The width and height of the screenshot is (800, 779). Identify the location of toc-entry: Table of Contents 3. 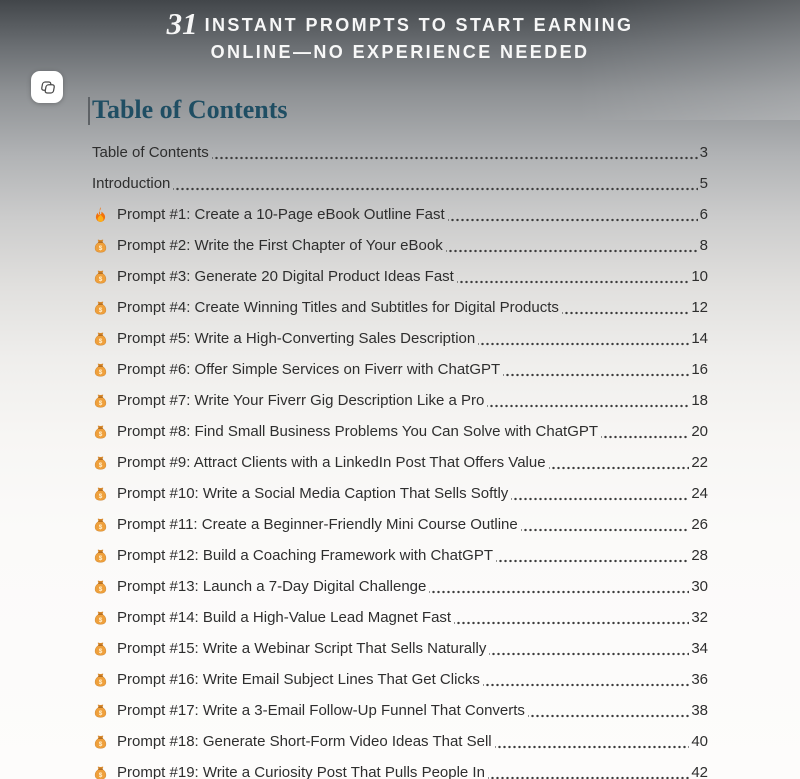
(400, 152).